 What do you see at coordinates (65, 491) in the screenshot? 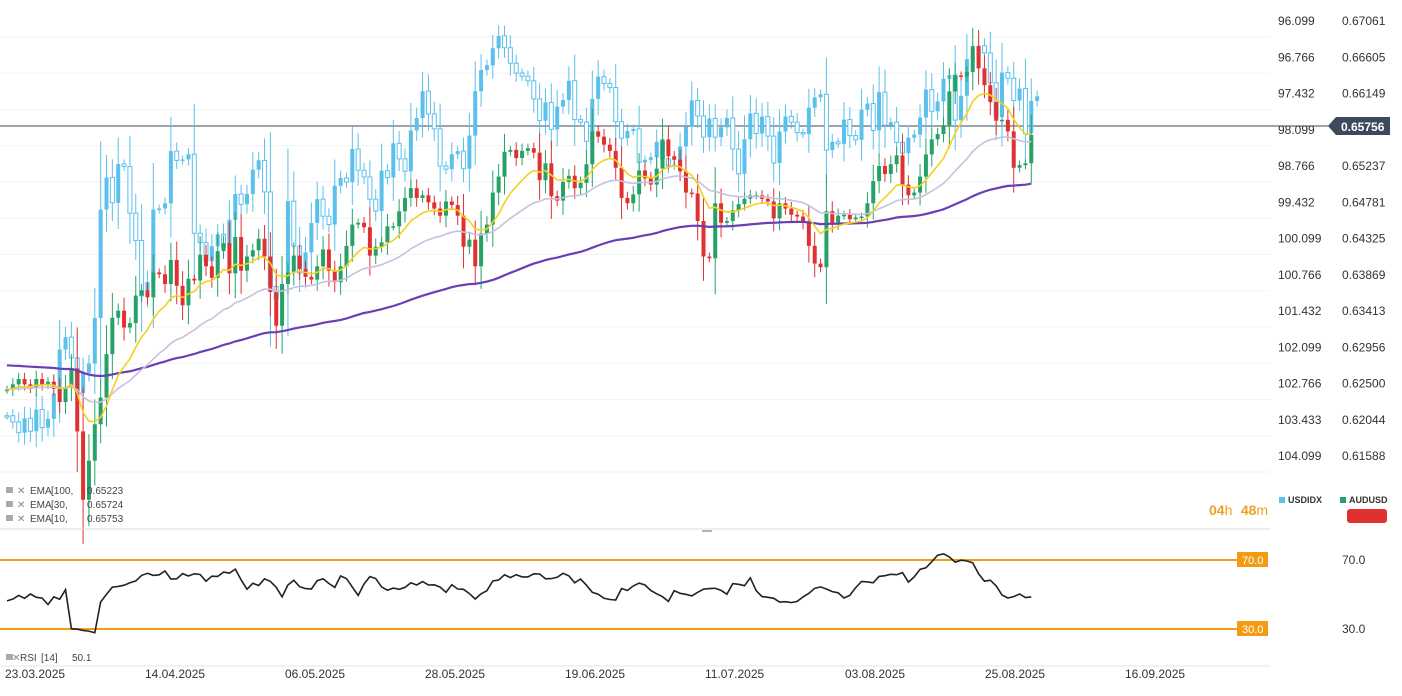
I see `indicator-legend-row: ✕ EMA [100, 0.65223` at bounding box center [65, 491].